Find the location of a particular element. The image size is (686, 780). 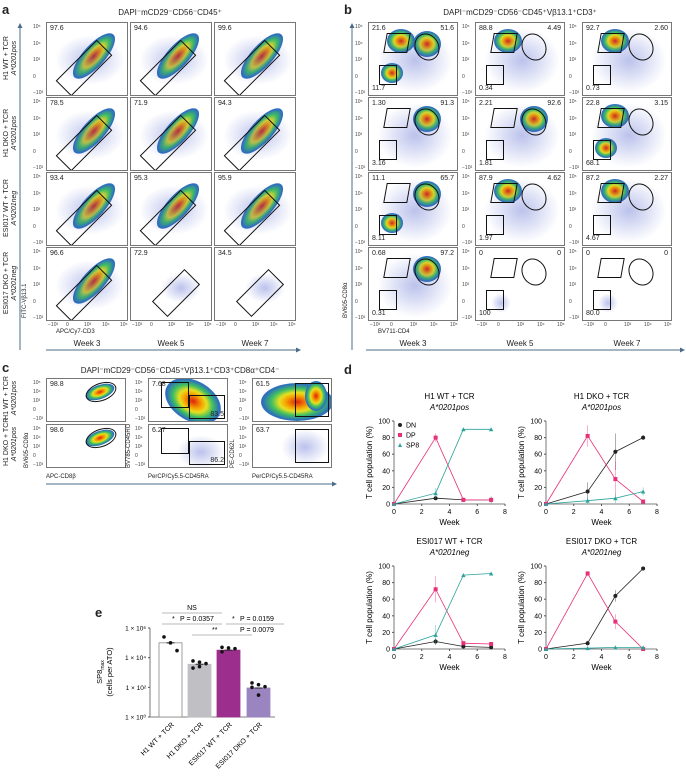

gate-percentage: 72.9 is located at coordinates (141, 253).